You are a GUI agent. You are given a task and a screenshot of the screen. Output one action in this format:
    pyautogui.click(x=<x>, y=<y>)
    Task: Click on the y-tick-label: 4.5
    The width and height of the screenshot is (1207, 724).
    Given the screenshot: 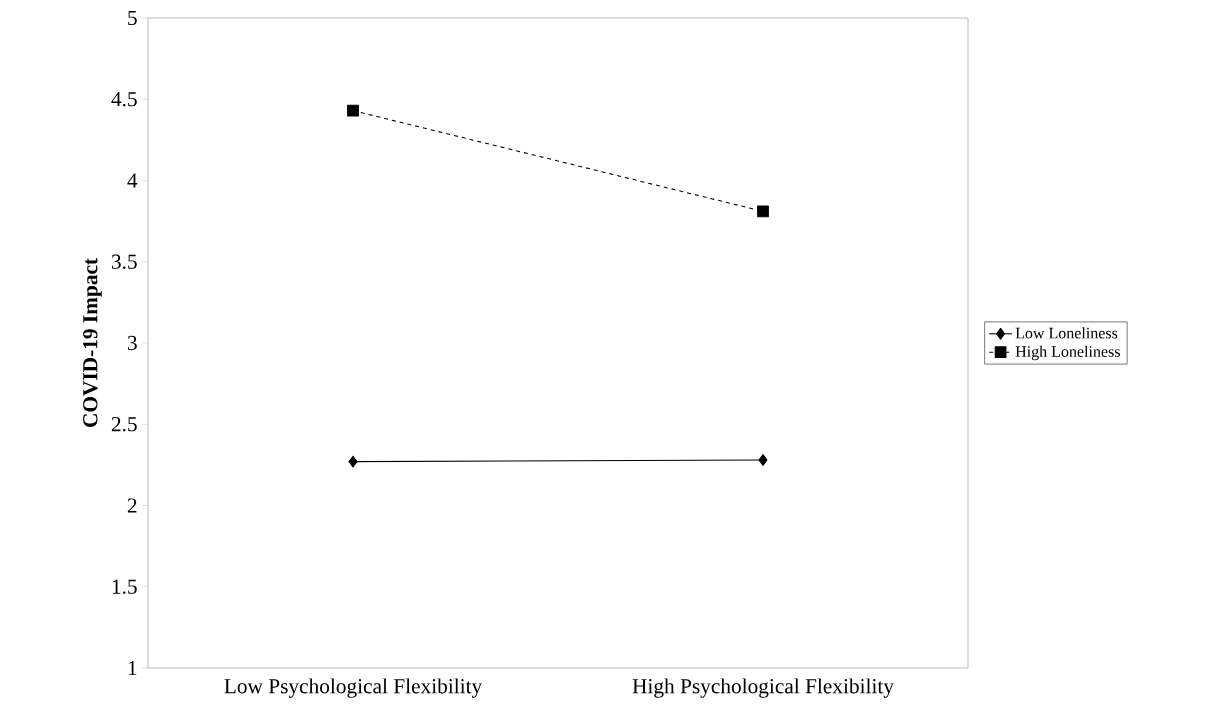 What is the action you would take?
    pyautogui.click(x=124, y=99)
    